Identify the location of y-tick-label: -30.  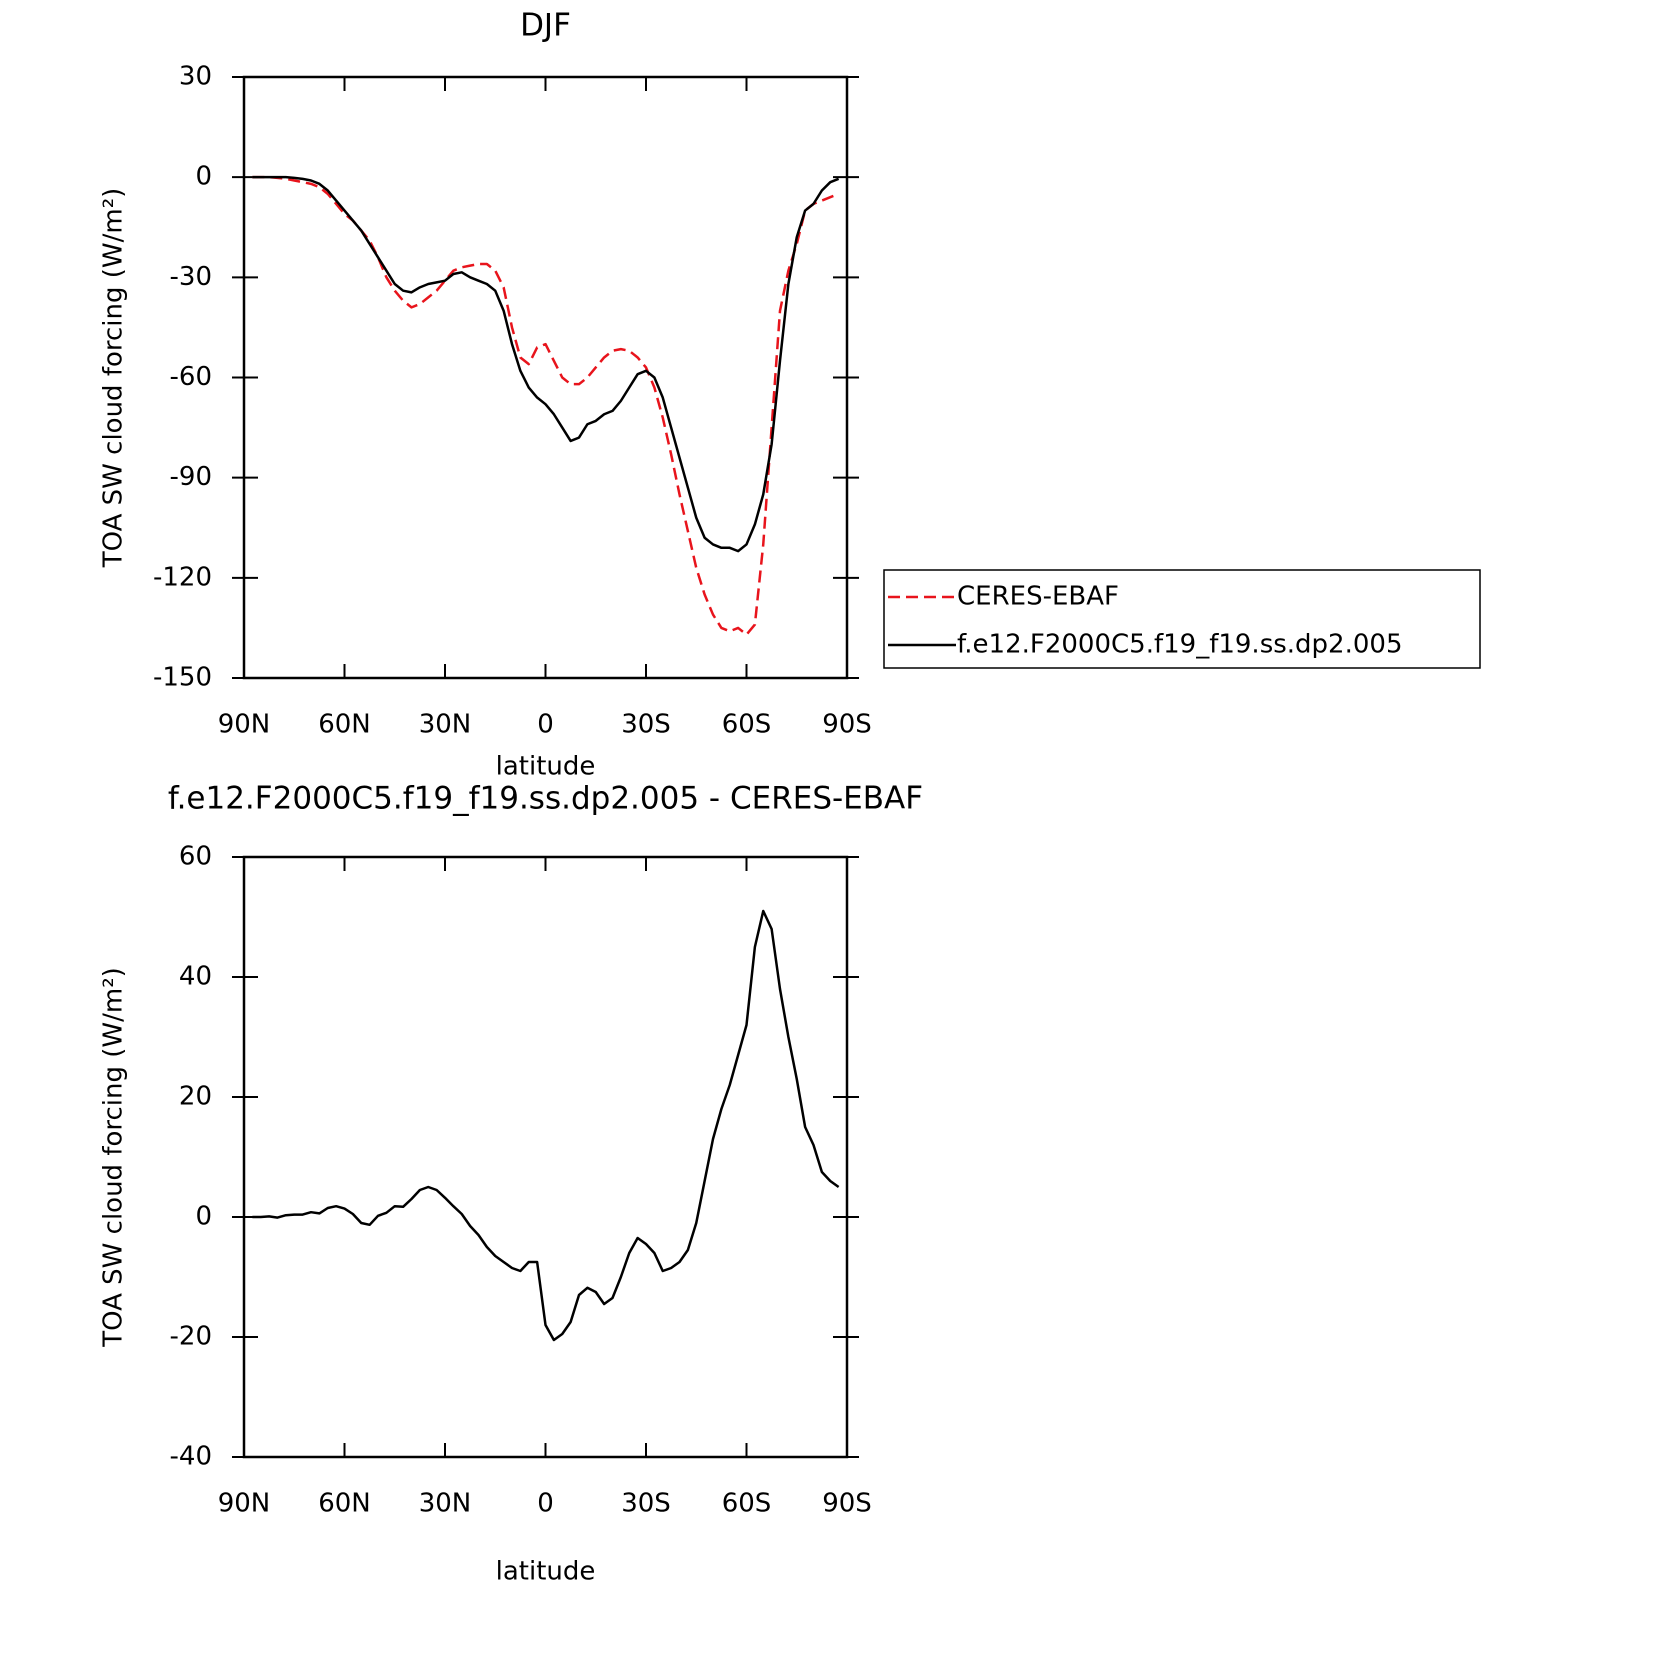
(191, 277).